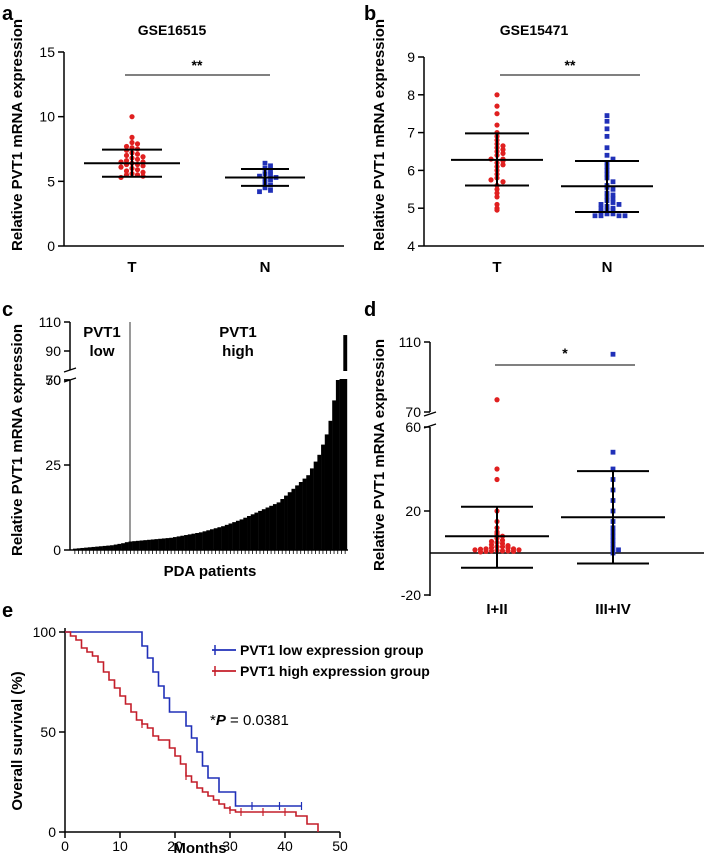 This screenshot has width=709, height=856. I want to click on km-curve-low, so click(183, 719).